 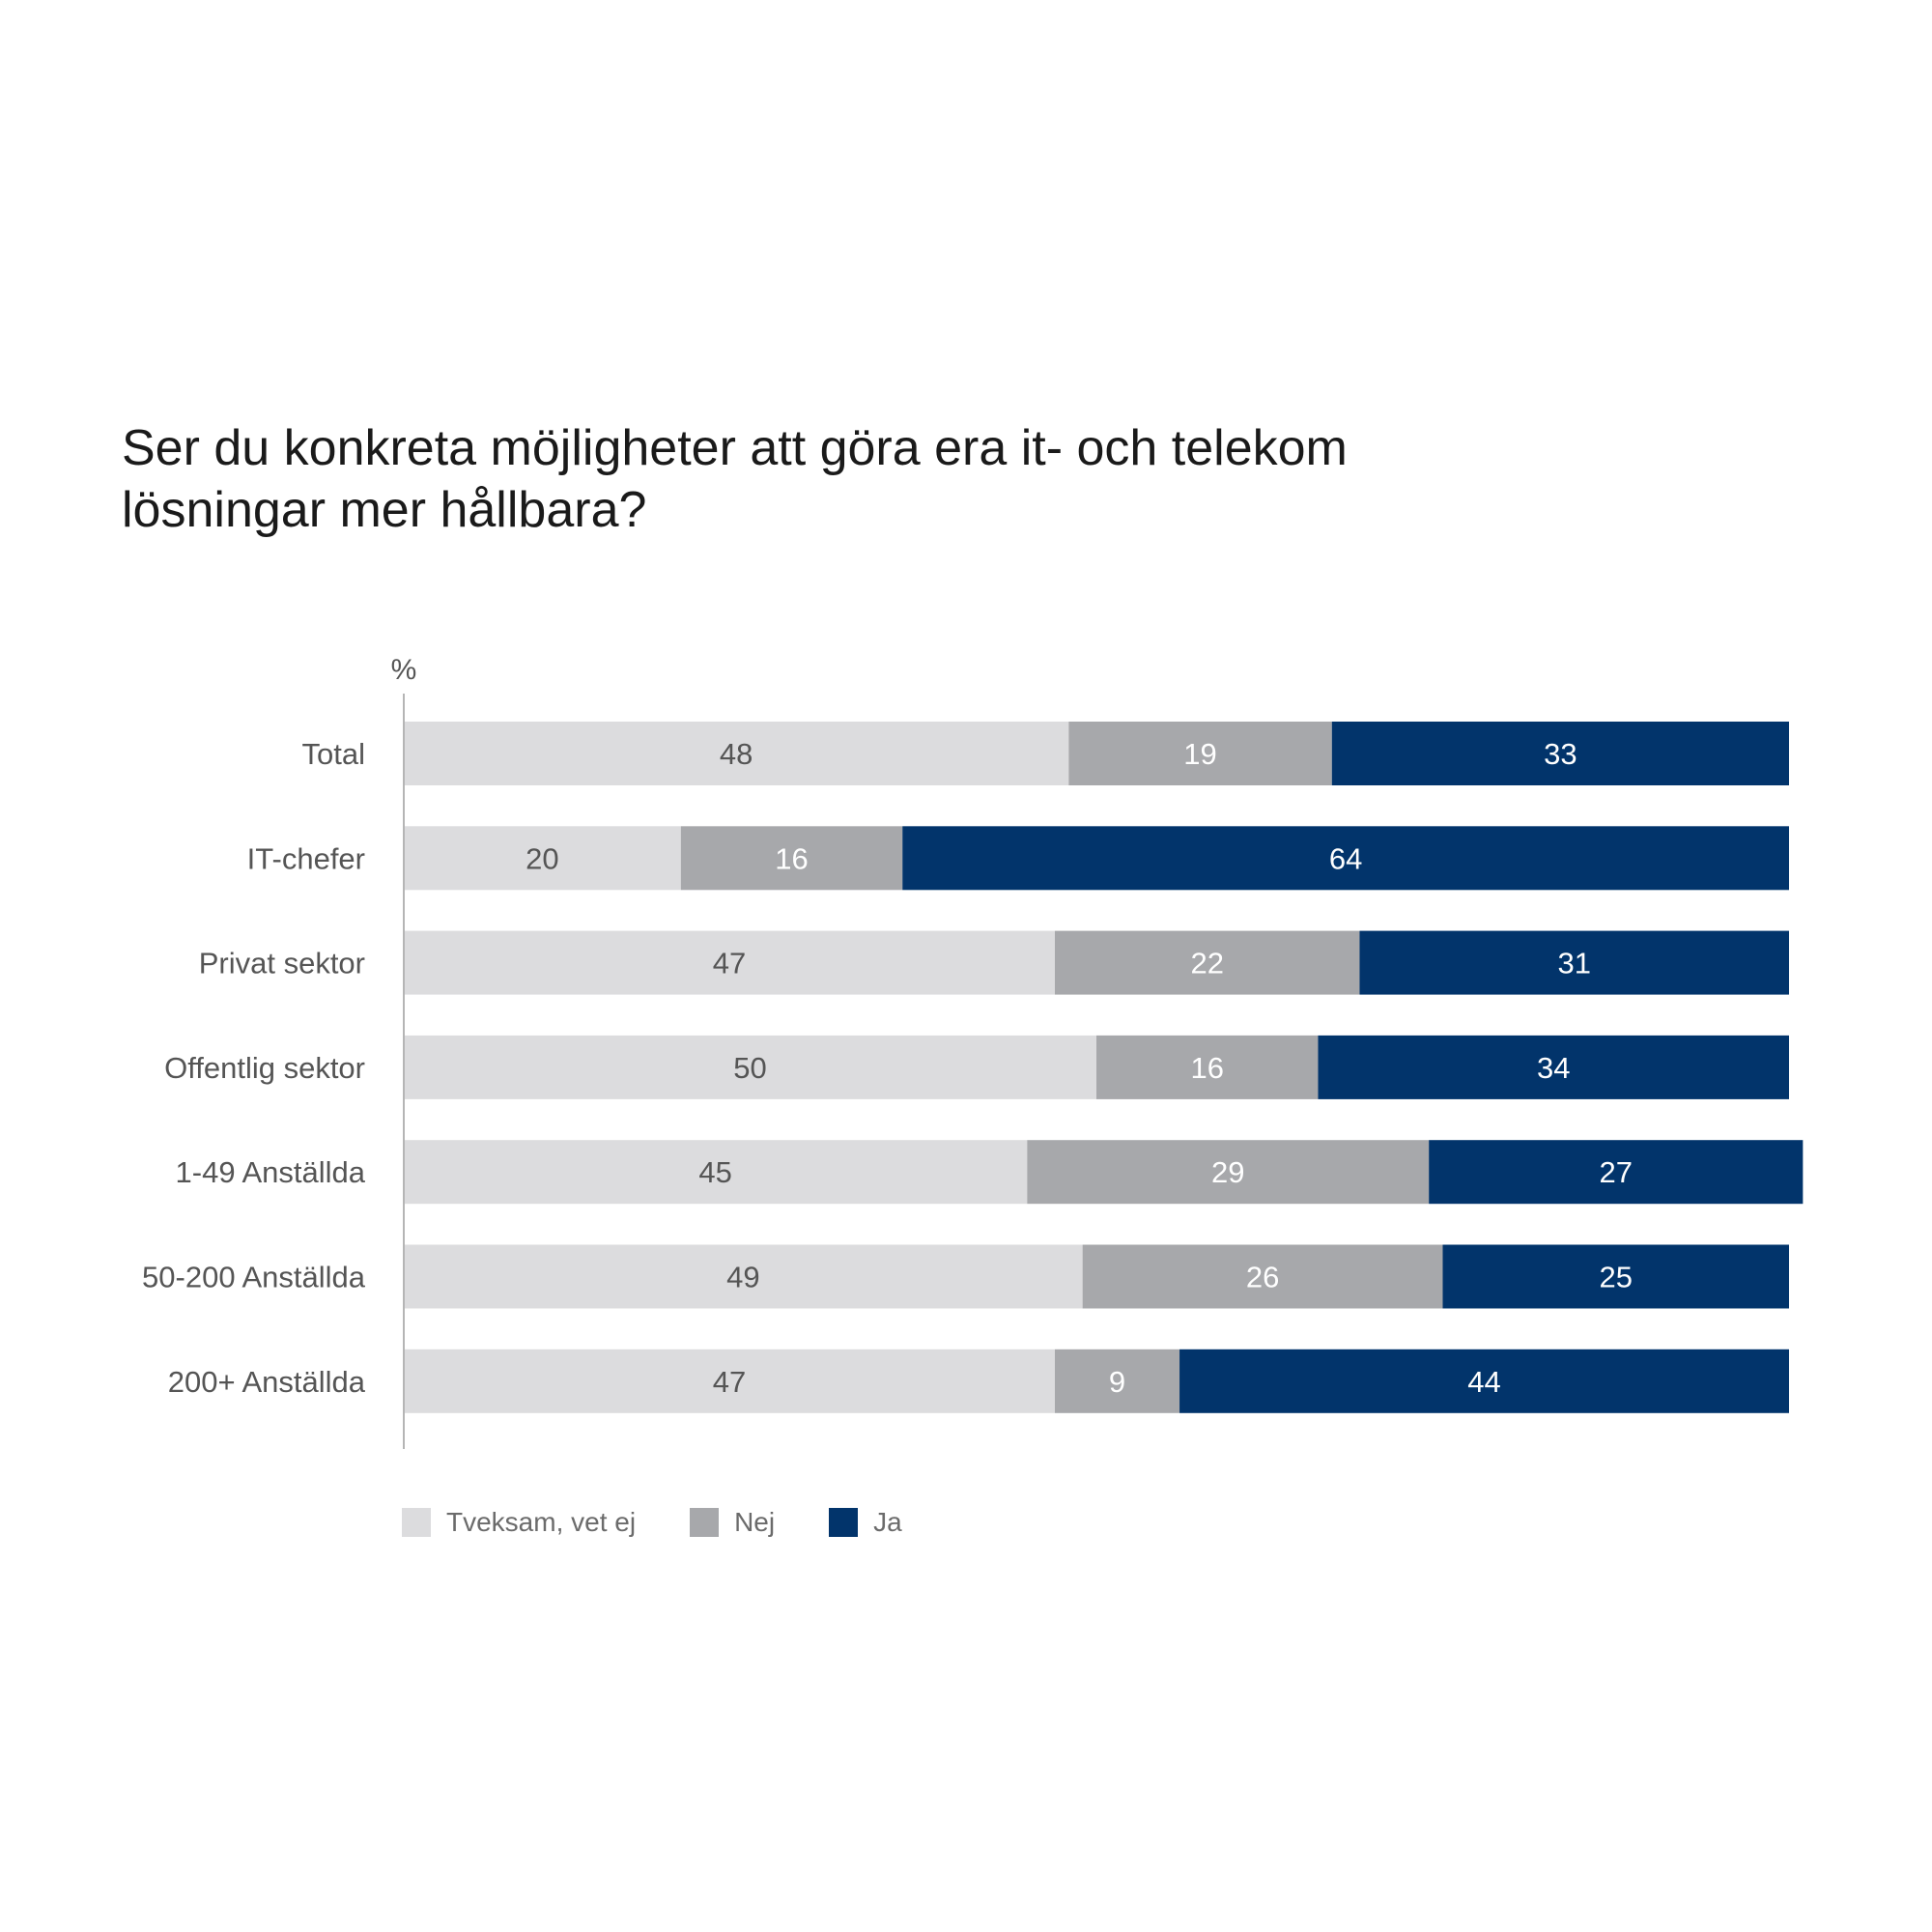 I want to click on data-label: 64, so click(x=1345, y=858).